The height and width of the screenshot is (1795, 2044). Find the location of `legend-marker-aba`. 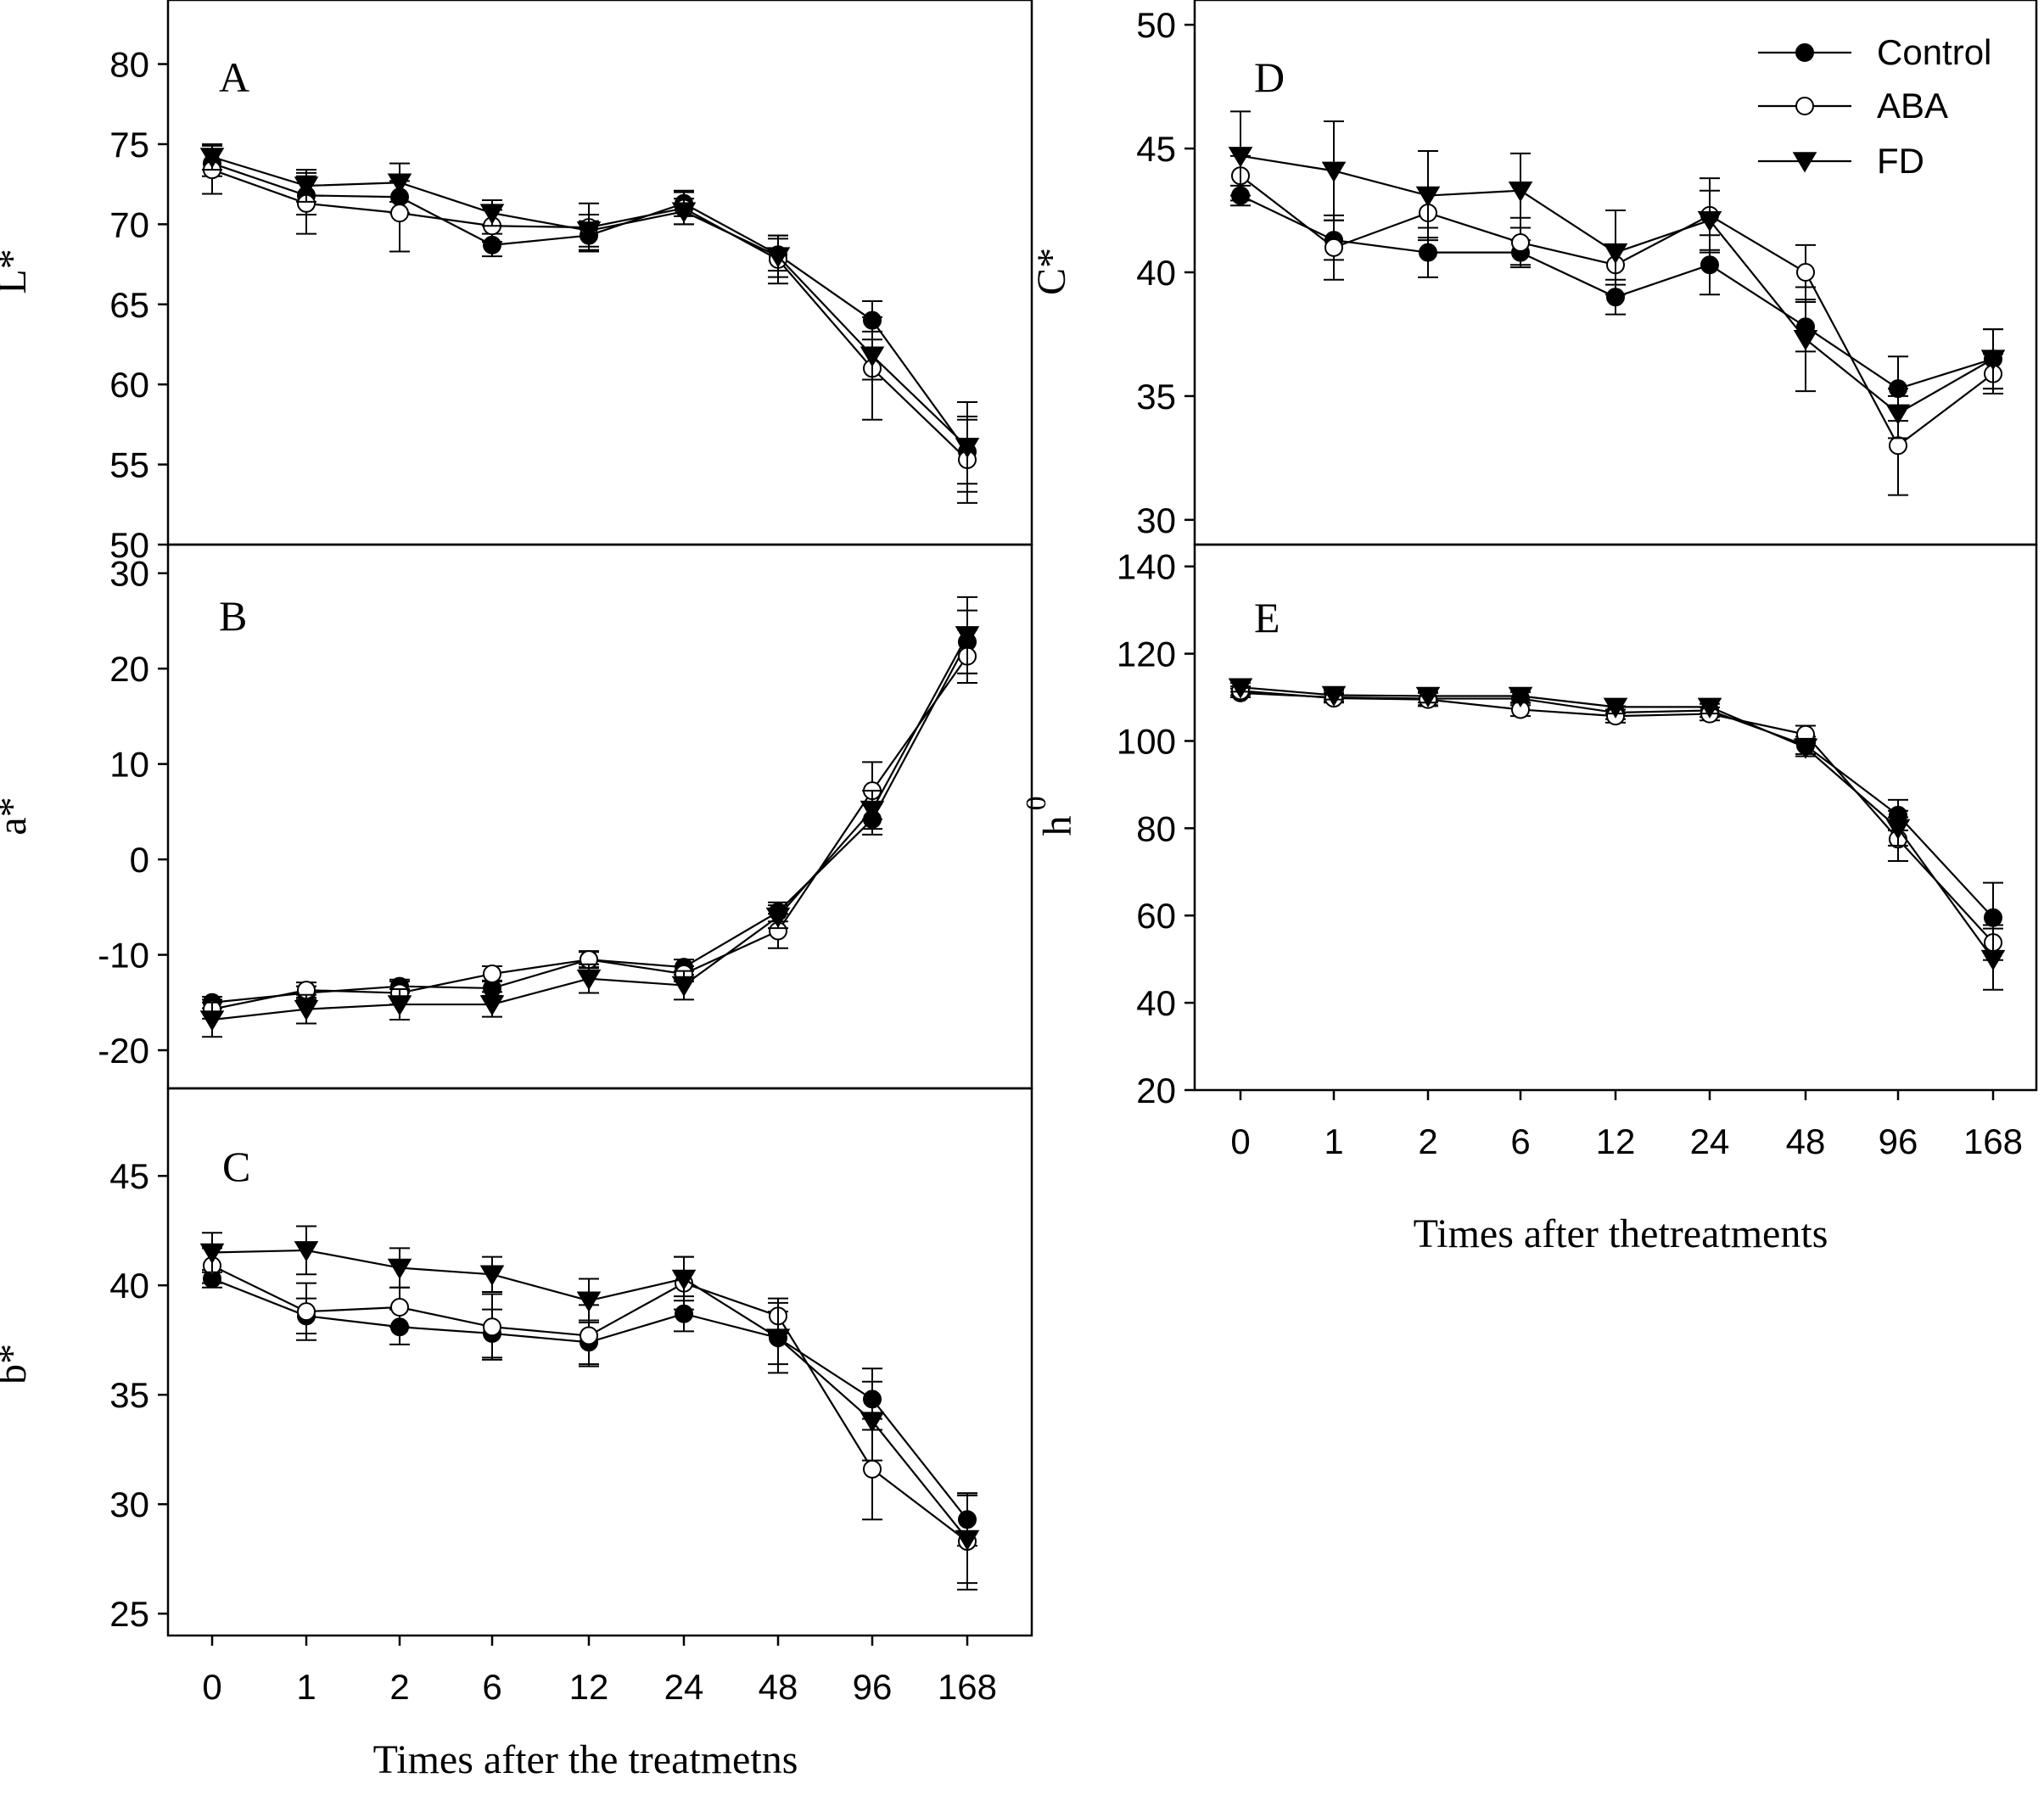

legend-marker-aba is located at coordinates (1805, 106).